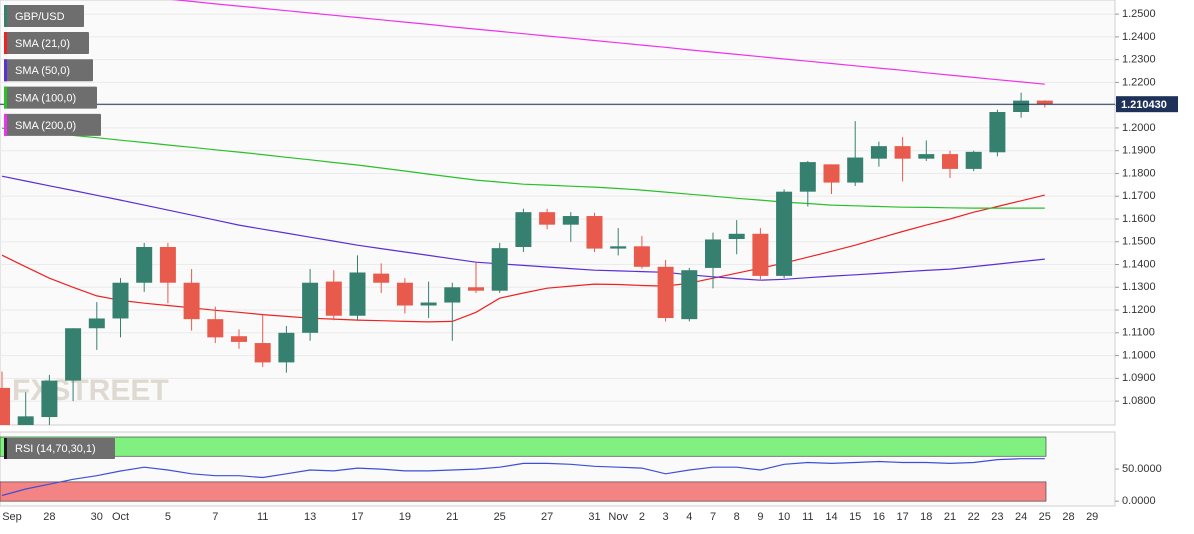 This screenshot has height=534, width=1194. I want to click on y-tick-label: 1.0900, so click(1139, 378).